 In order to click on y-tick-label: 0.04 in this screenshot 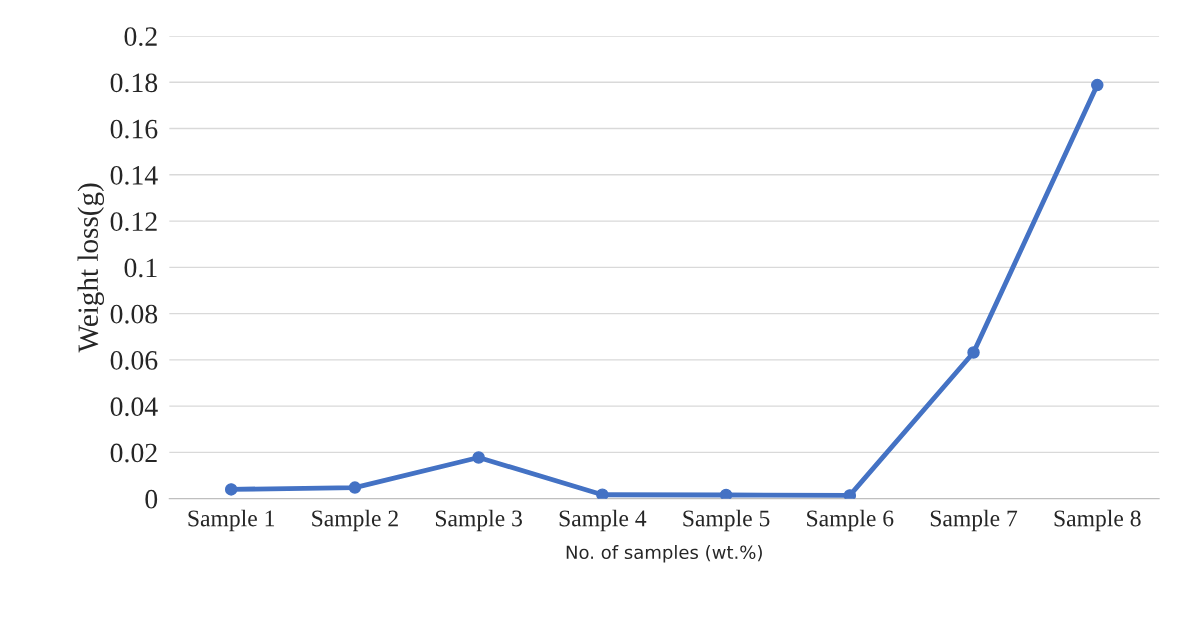, I will do `click(134, 407)`.